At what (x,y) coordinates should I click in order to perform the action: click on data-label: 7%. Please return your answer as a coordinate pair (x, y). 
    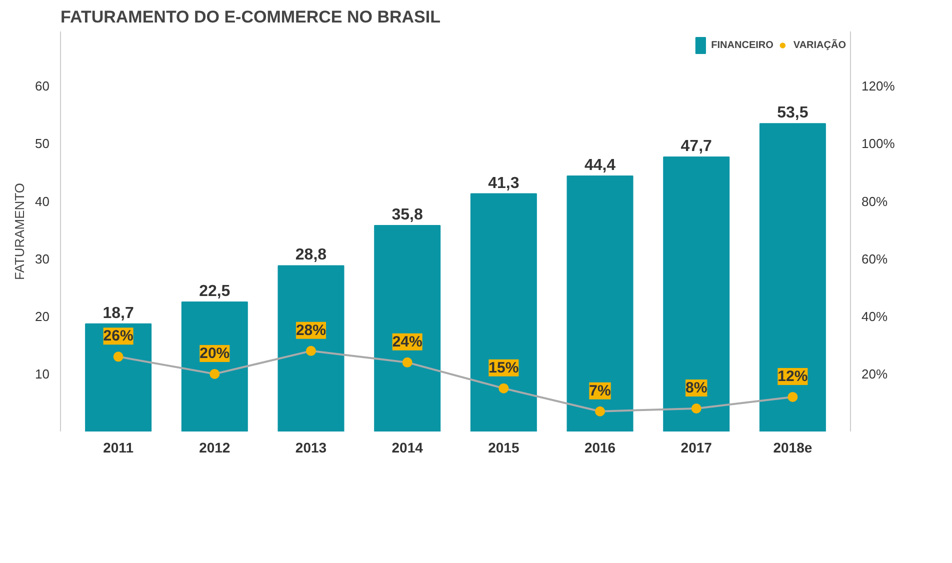
    Looking at the image, I should click on (600, 391).